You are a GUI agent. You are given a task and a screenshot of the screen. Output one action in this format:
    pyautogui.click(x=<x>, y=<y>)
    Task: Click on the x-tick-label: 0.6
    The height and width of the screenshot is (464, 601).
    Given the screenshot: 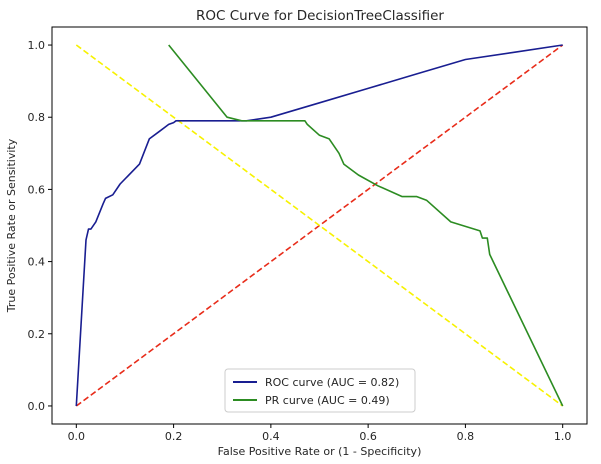 What is the action you would take?
    pyautogui.click(x=368, y=436)
    